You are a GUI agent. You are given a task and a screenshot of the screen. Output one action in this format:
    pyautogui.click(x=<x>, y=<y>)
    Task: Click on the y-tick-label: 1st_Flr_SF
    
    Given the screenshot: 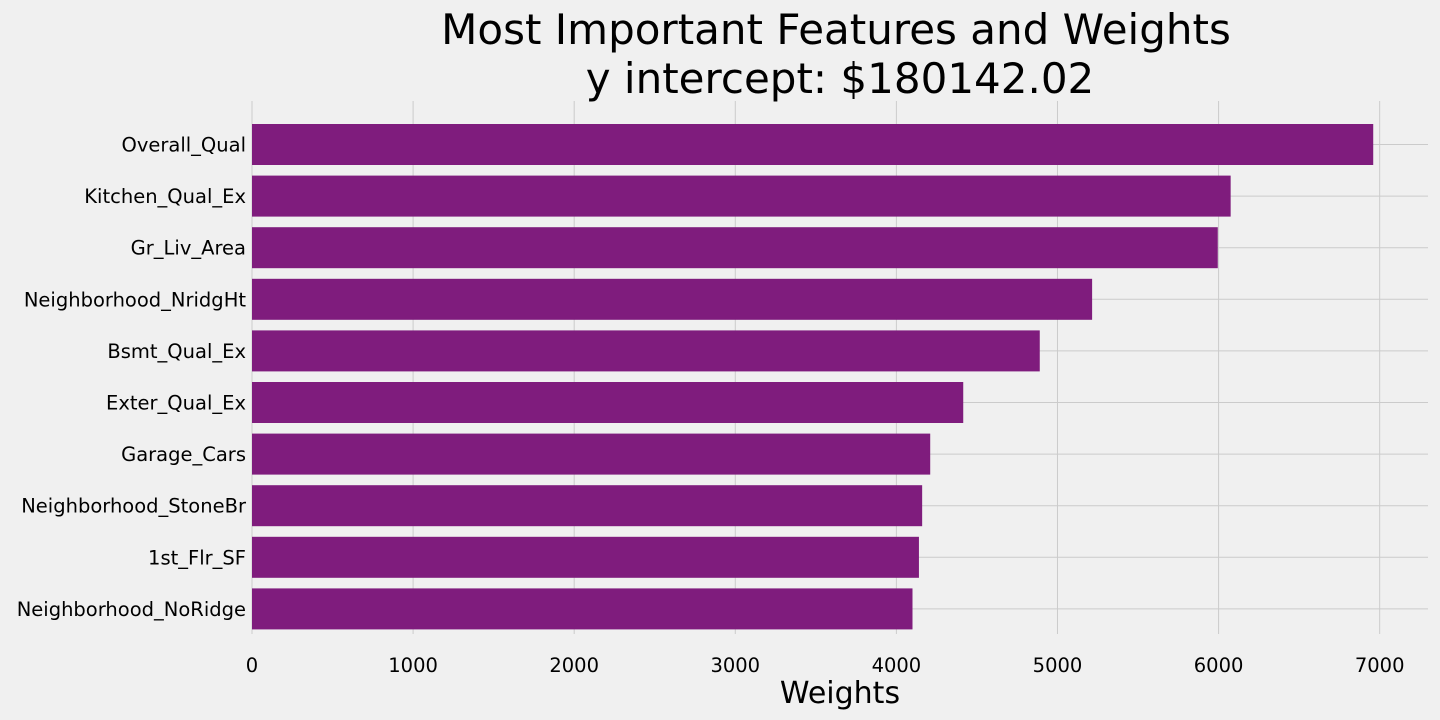 What is the action you would take?
    pyautogui.click(x=197, y=557)
    